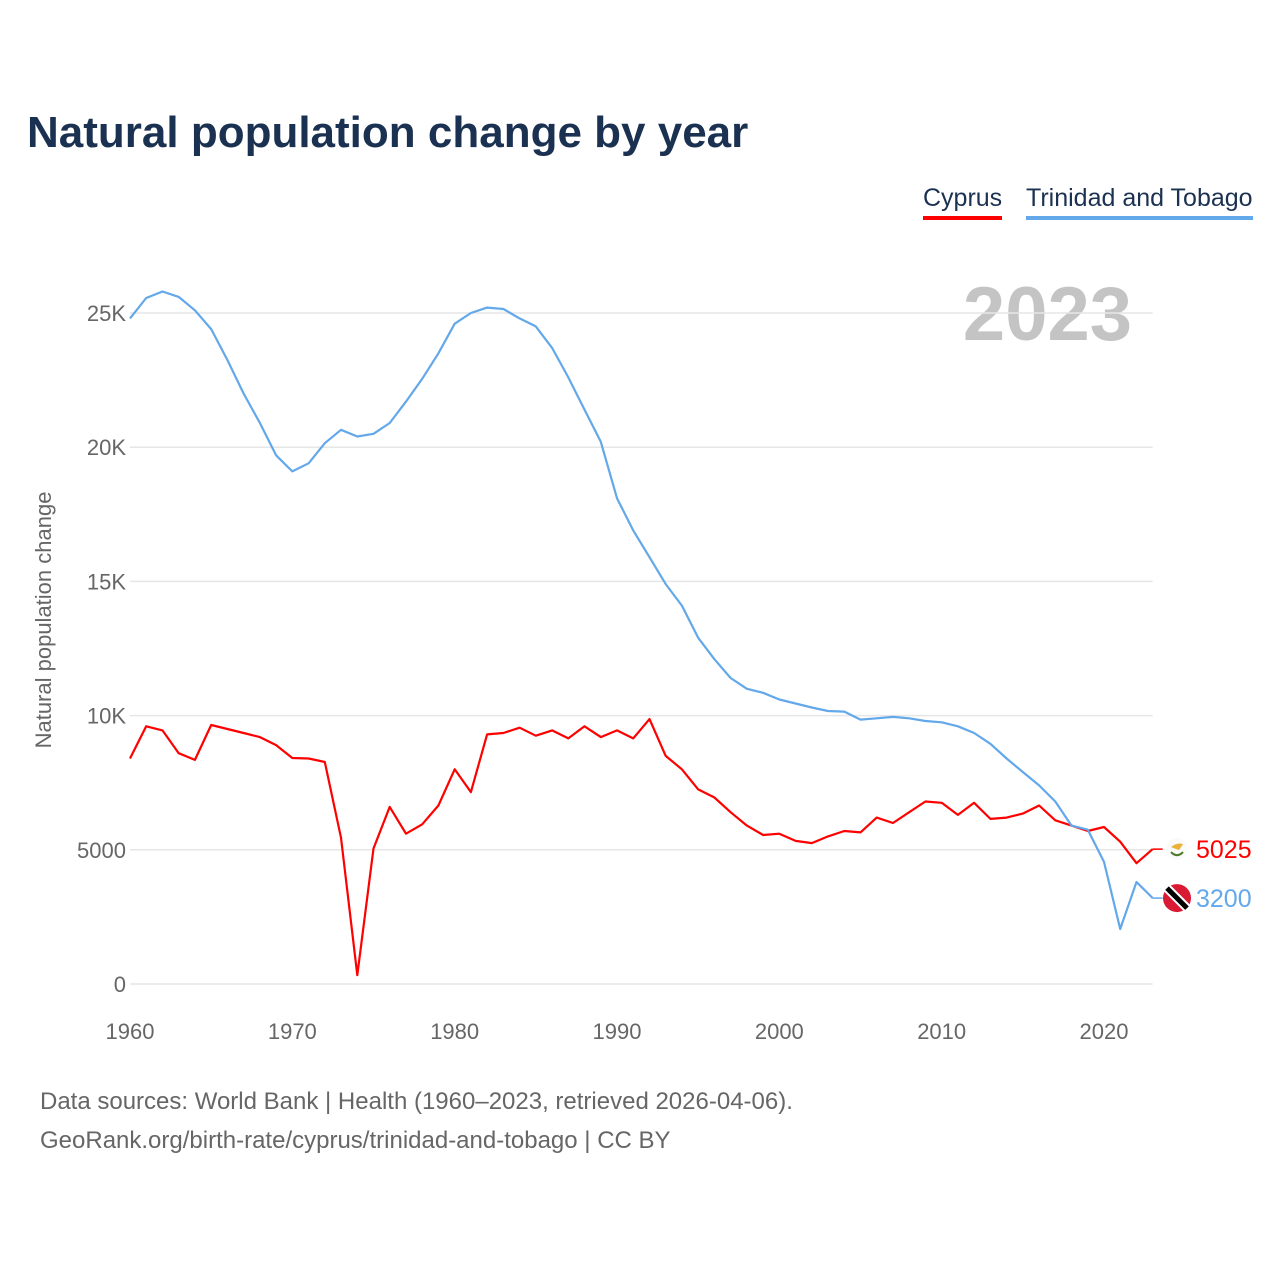 The height and width of the screenshot is (1280, 1280). Describe the element at coordinates (617, 1031) in the screenshot. I see `x-tick-label: 1990` at that location.